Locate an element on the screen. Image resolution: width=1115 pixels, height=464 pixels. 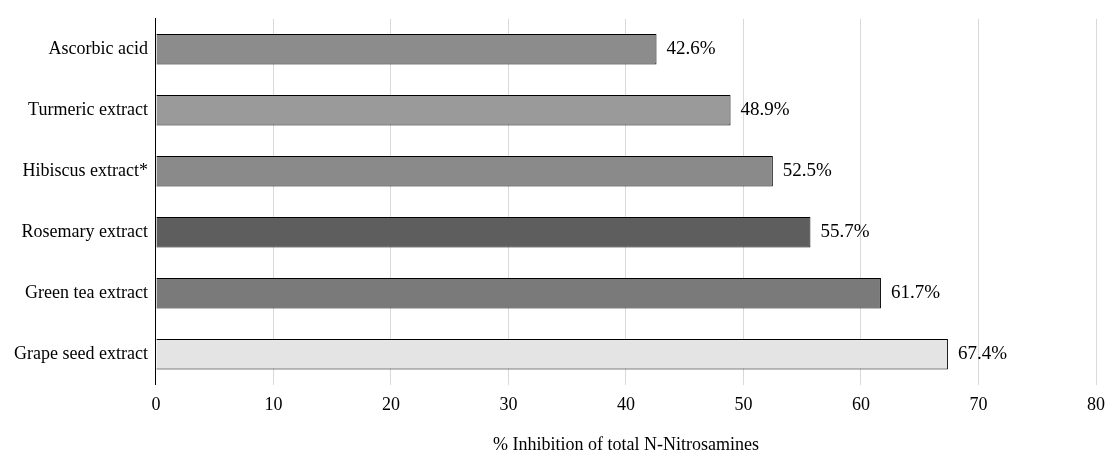
data-label: 42.6% is located at coordinates (691, 48).